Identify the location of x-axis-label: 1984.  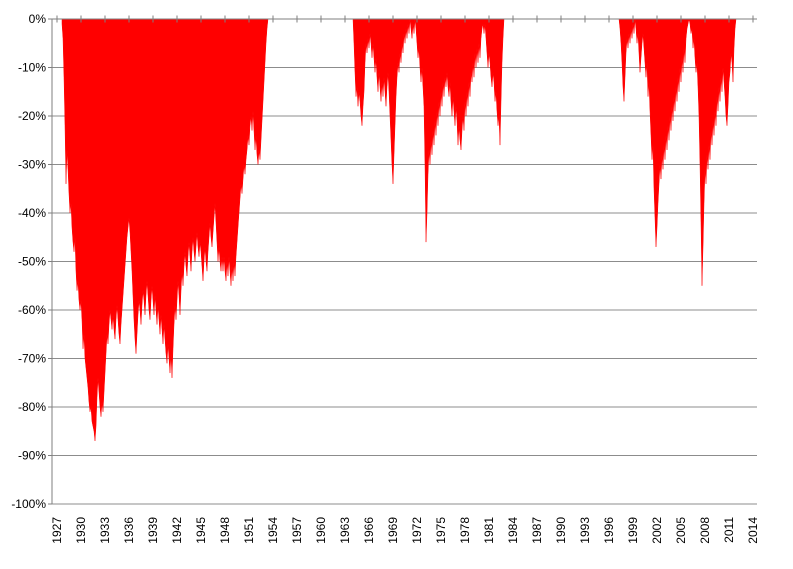
(513, 530).